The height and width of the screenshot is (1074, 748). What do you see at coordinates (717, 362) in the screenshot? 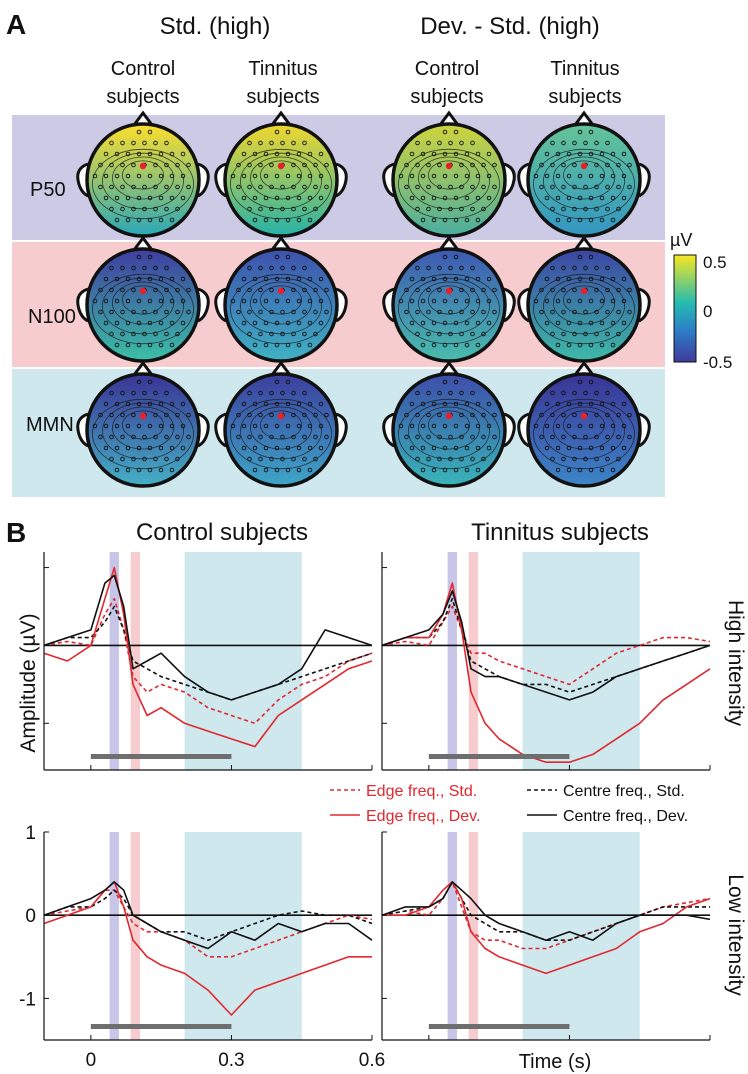
I see `colorbar-min: -0.5` at bounding box center [717, 362].